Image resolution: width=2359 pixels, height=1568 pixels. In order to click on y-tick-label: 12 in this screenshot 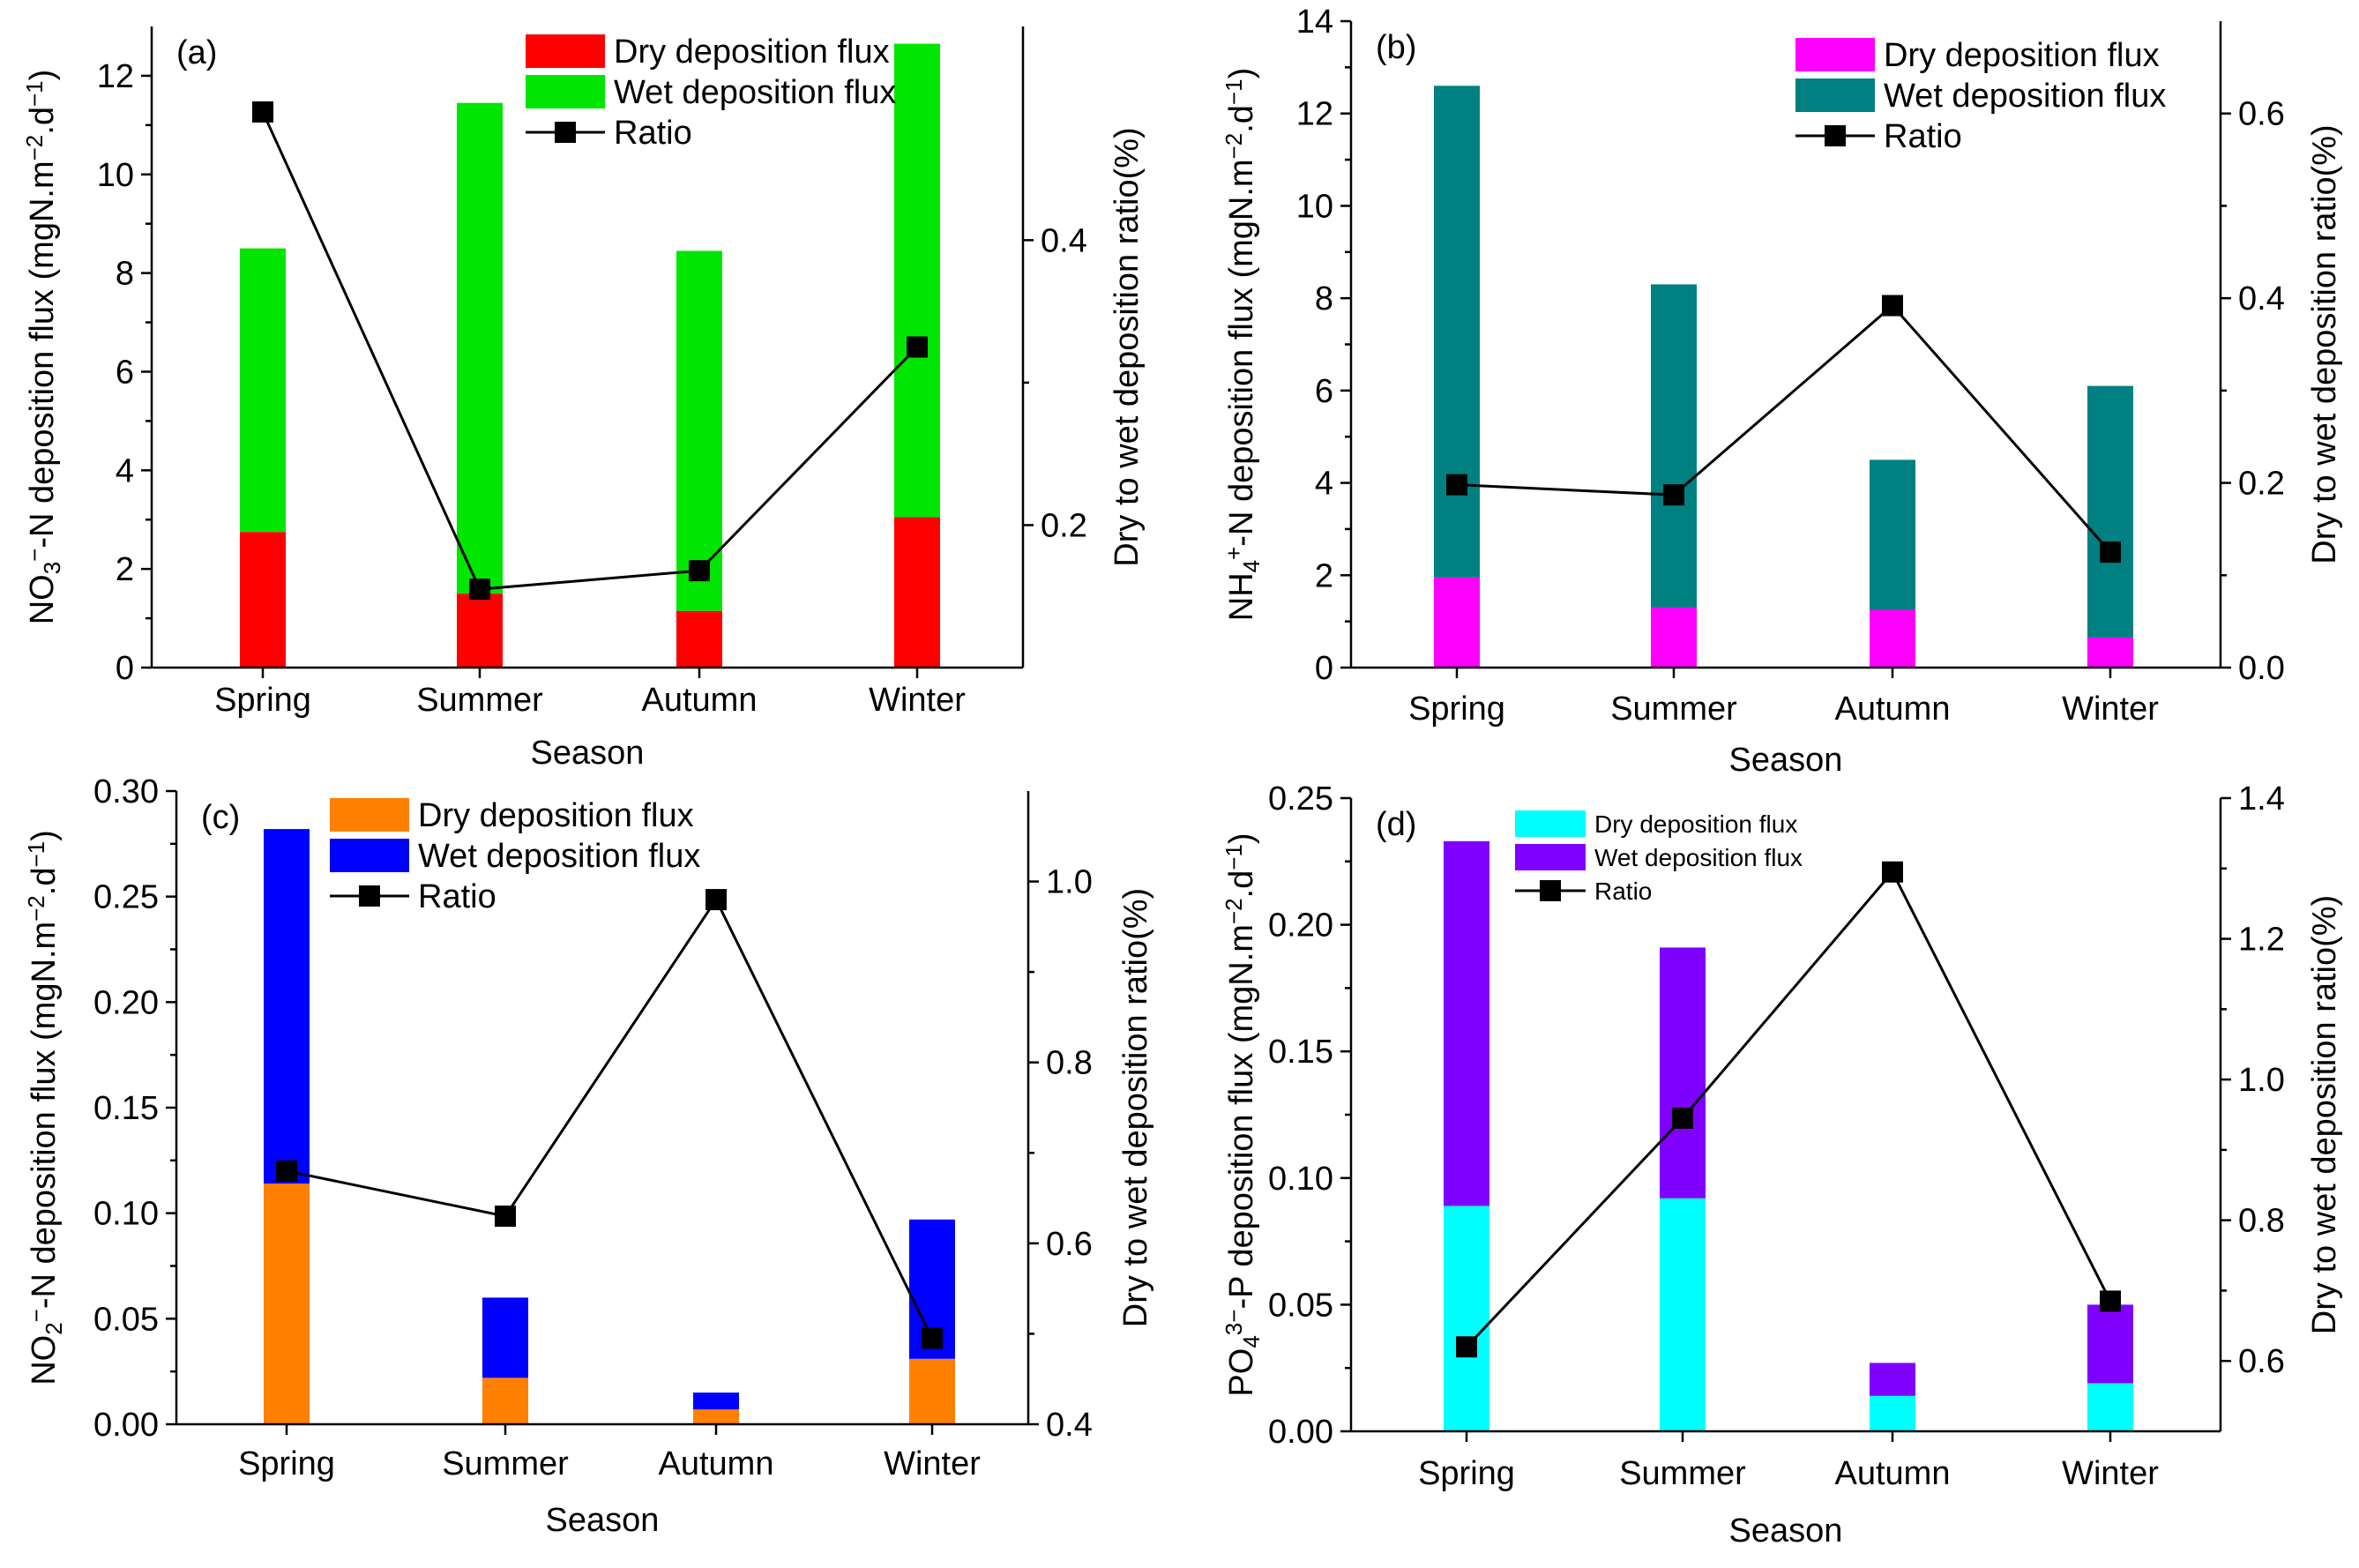, I will do `click(1314, 114)`.